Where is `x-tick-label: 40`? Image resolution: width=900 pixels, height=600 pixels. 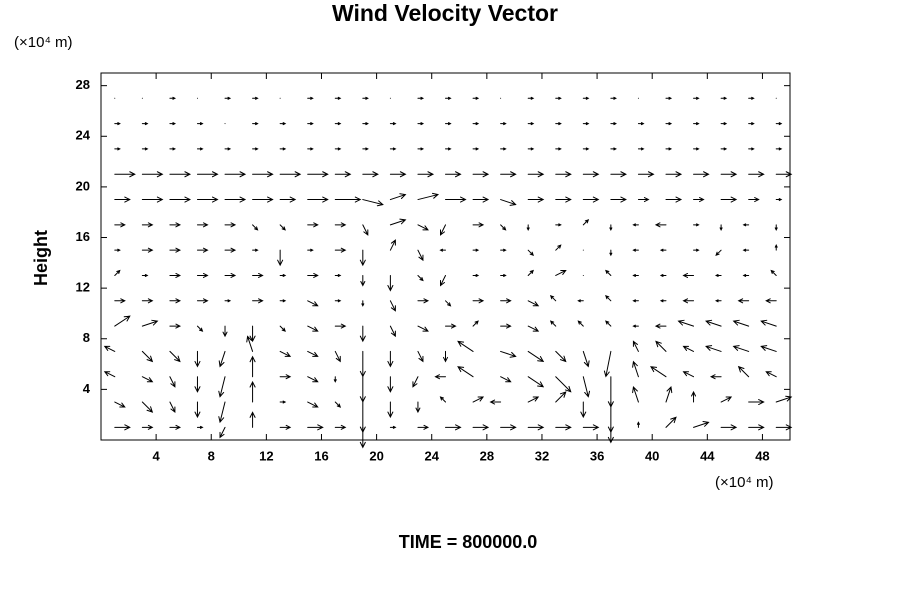 x-tick-label: 40 is located at coordinates (652, 455).